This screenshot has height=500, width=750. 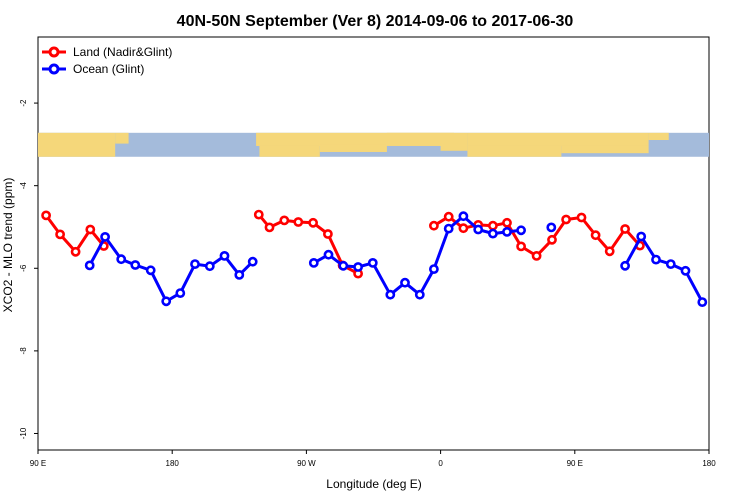 What do you see at coordinates (23, 351) in the screenshot?
I see `y-tick-label: -8` at bounding box center [23, 351].